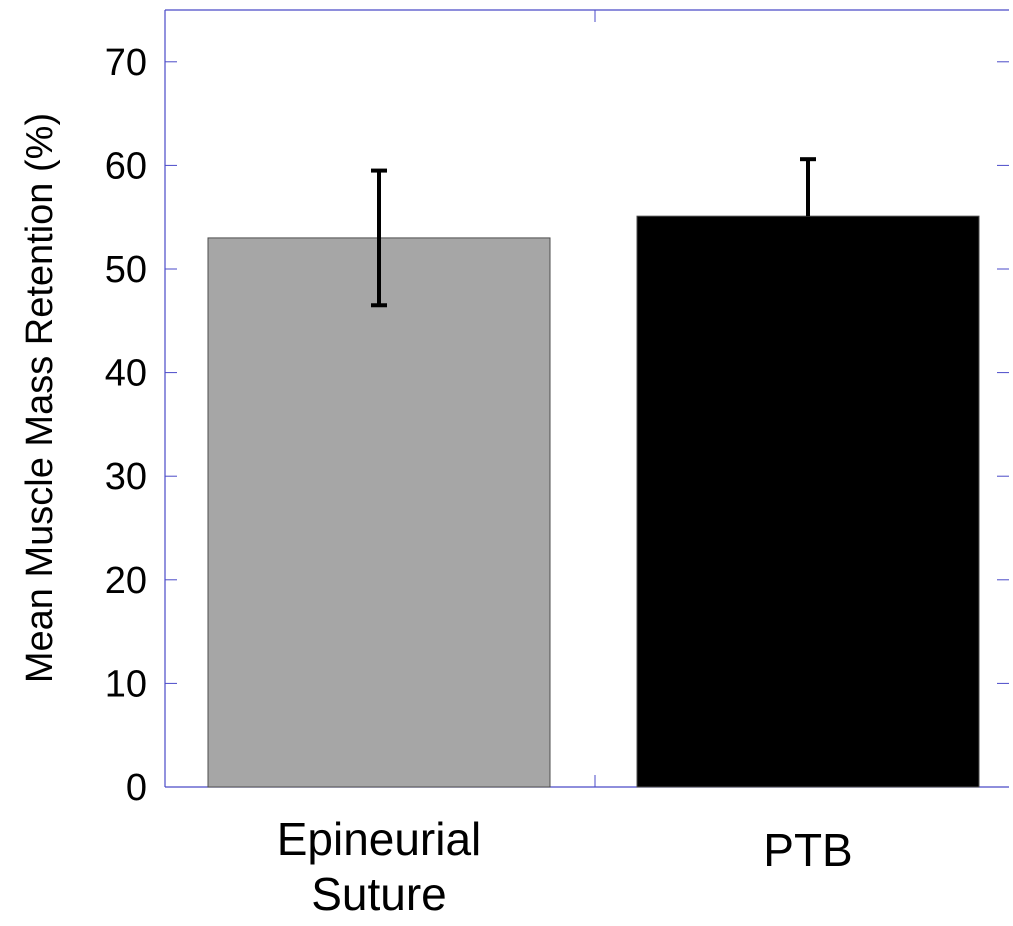  What do you see at coordinates (126, 581) in the screenshot?
I see `y-tick-label: 20` at bounding box center [126, 581].